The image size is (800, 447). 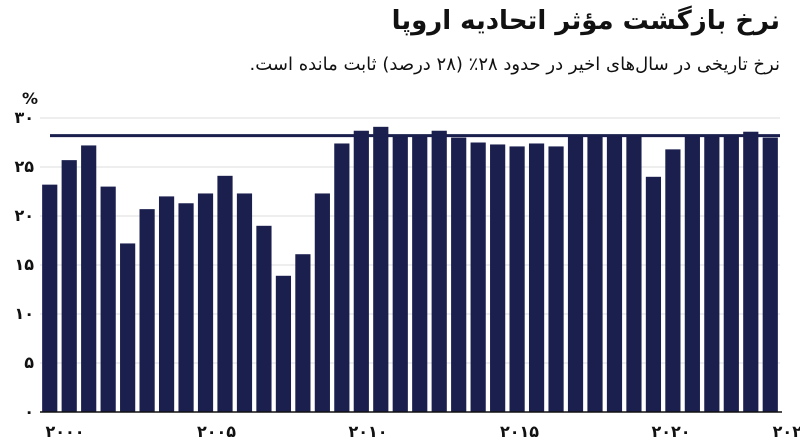 I want to click on y-tick-label: ۲۵, so click(x=24, y=166).